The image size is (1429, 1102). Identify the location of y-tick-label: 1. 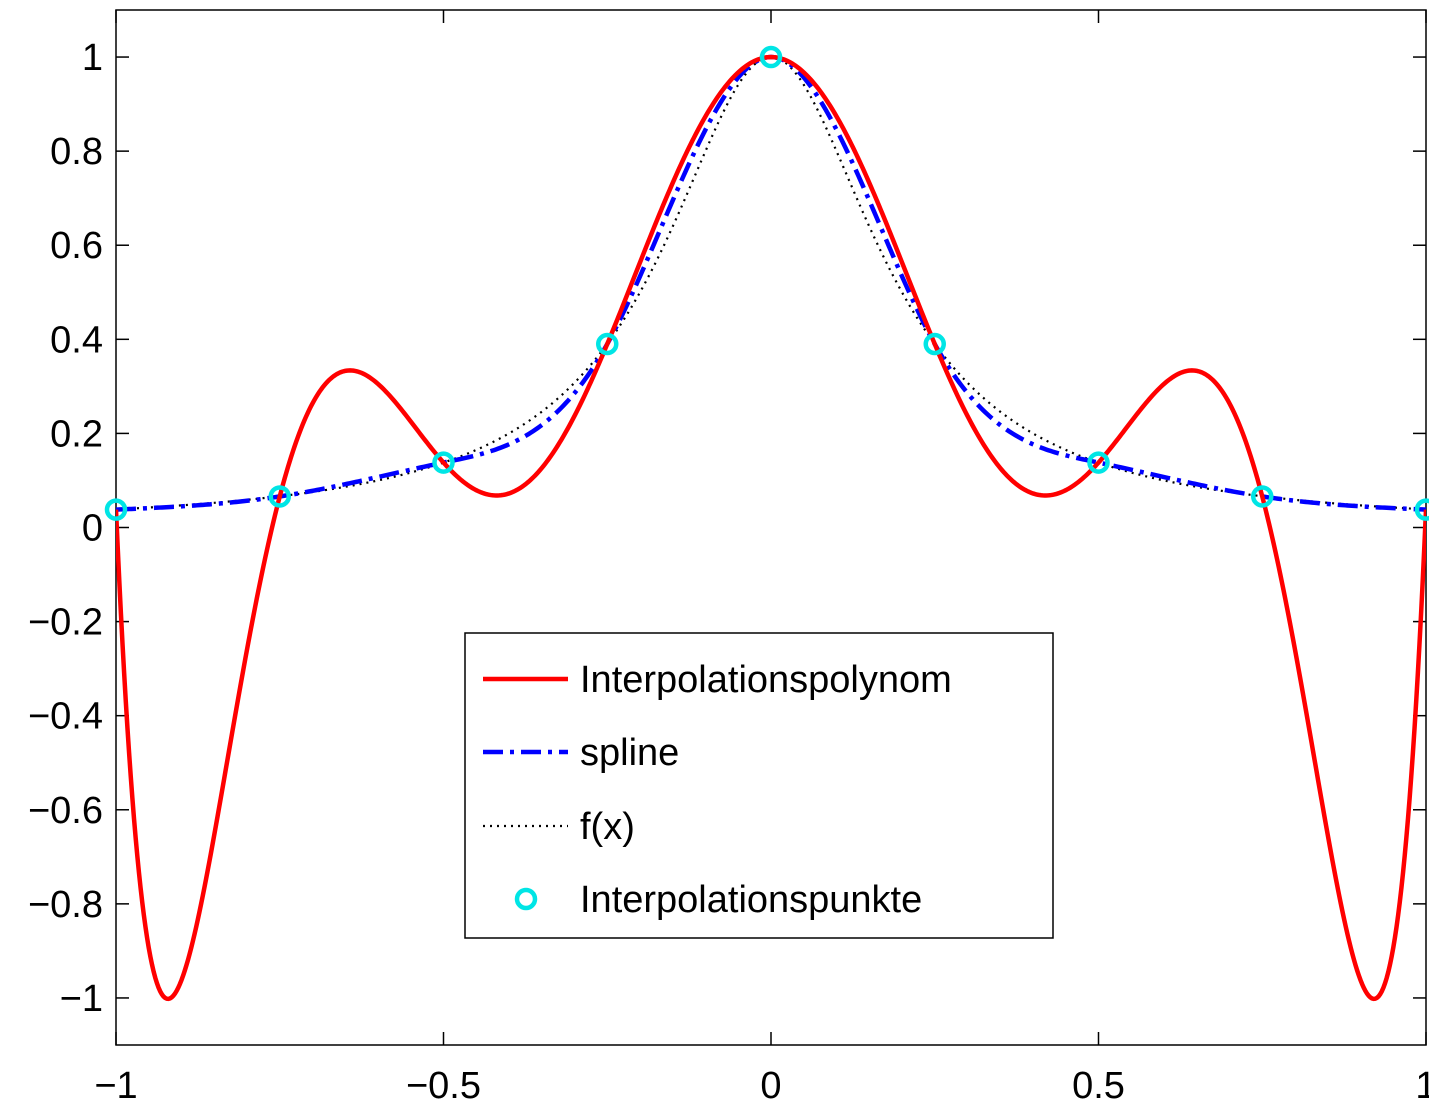
(92, 58).